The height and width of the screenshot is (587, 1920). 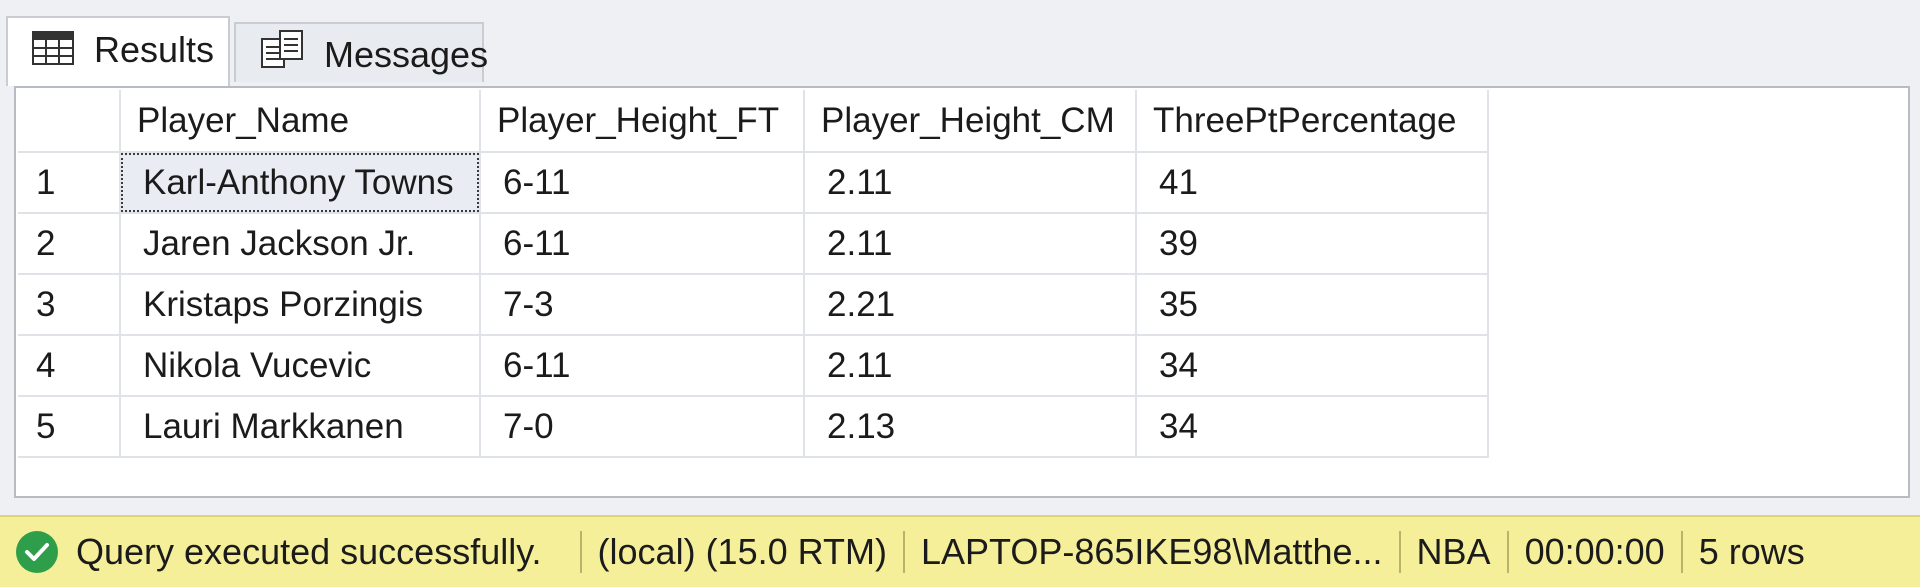 I want to click on status-server: (local) (15.0 RTM), so click(x=742, y=551).